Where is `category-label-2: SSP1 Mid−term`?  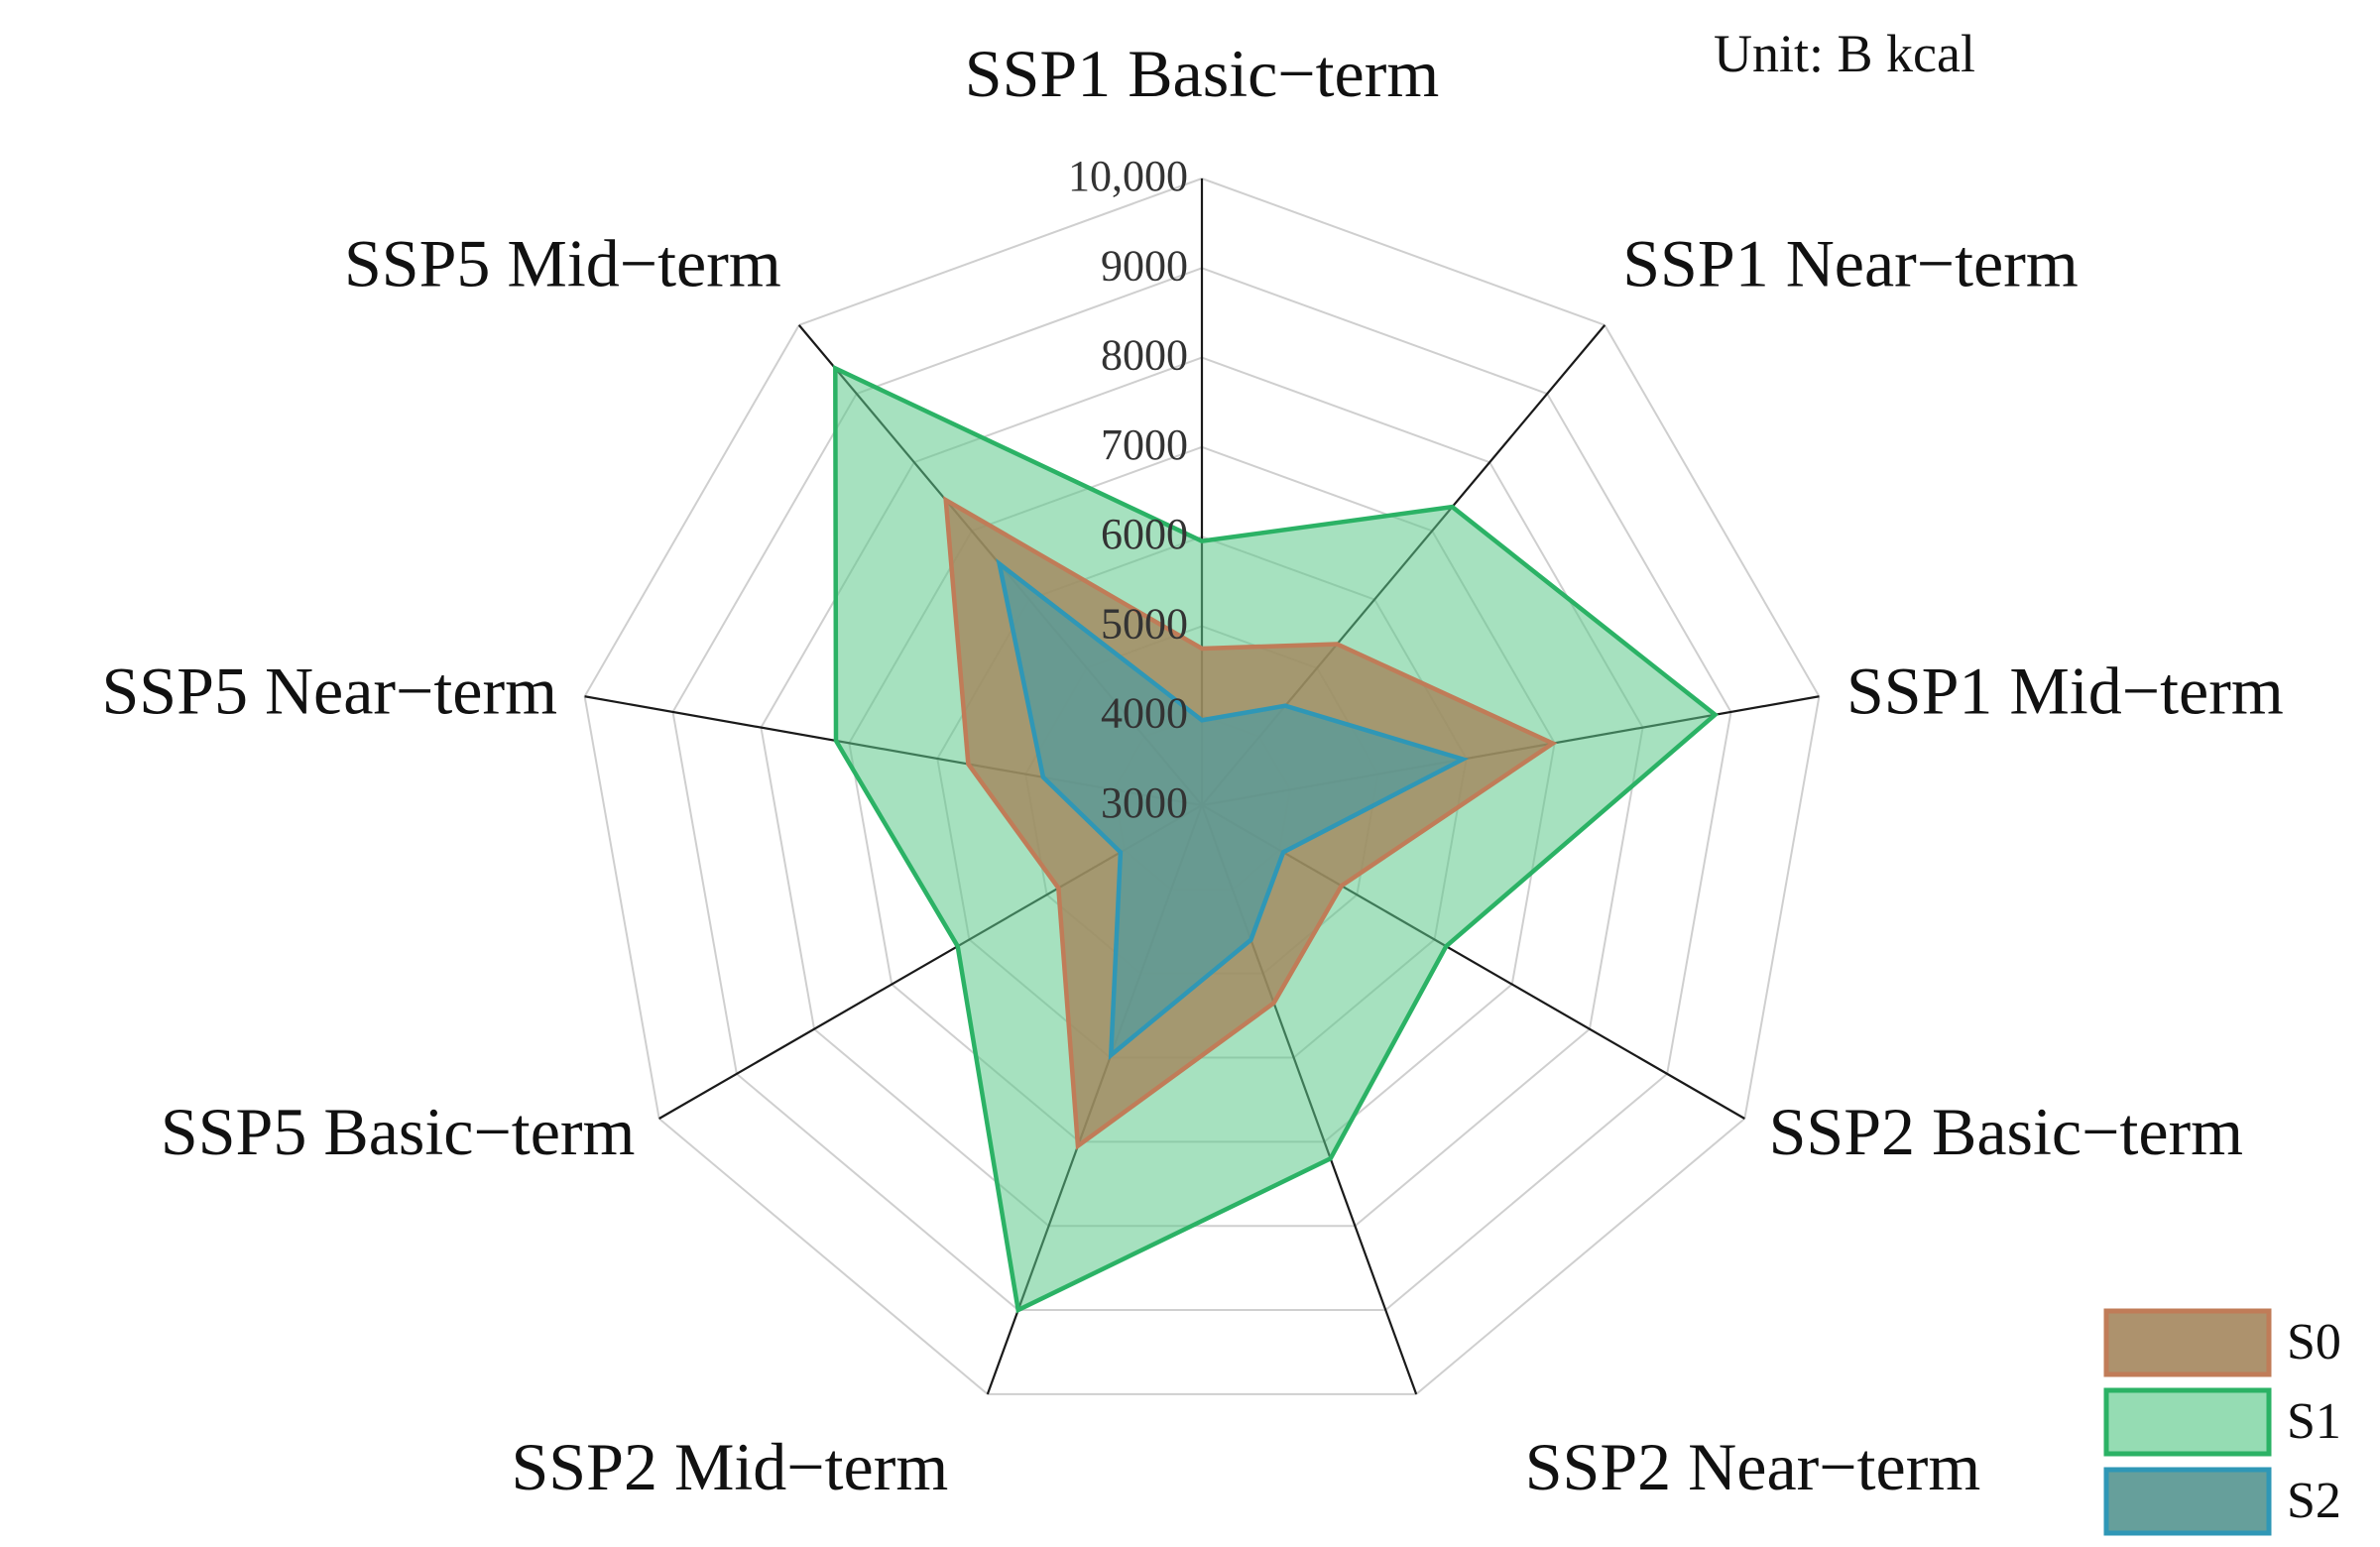
category-label-2: SSP1 Mid−term is located at coordinates (2065, 690).